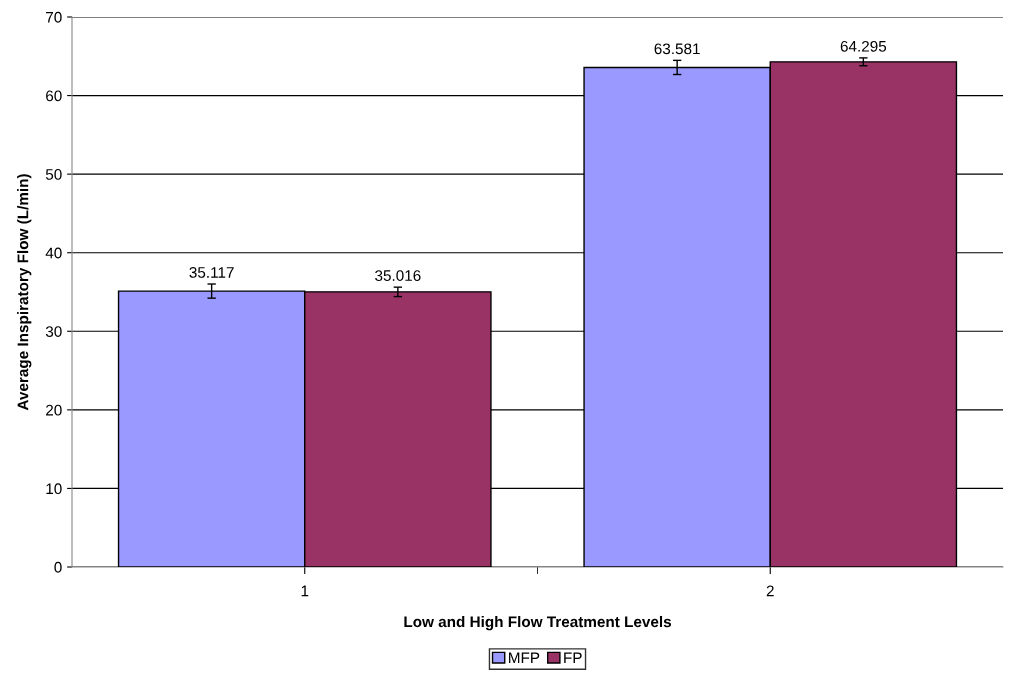 The height and width of the screenshot is (673, 1018). What do you see at coordinates (54, 96) in the screenshot?
I see `y-tick-label: 60` at bounding box center [54, 96].